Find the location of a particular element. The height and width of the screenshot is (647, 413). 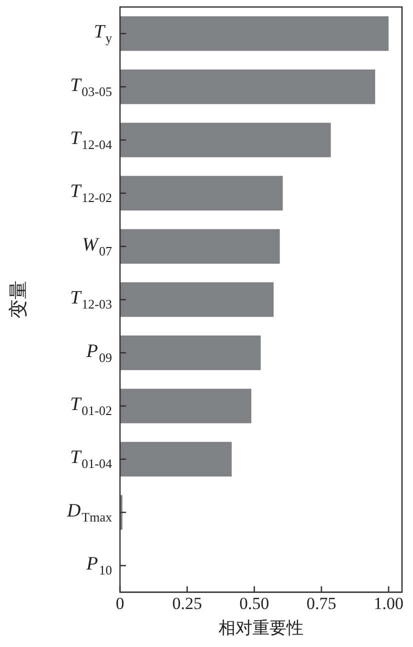

y-axis-title: 变量 is located at coordinates (18, 299).